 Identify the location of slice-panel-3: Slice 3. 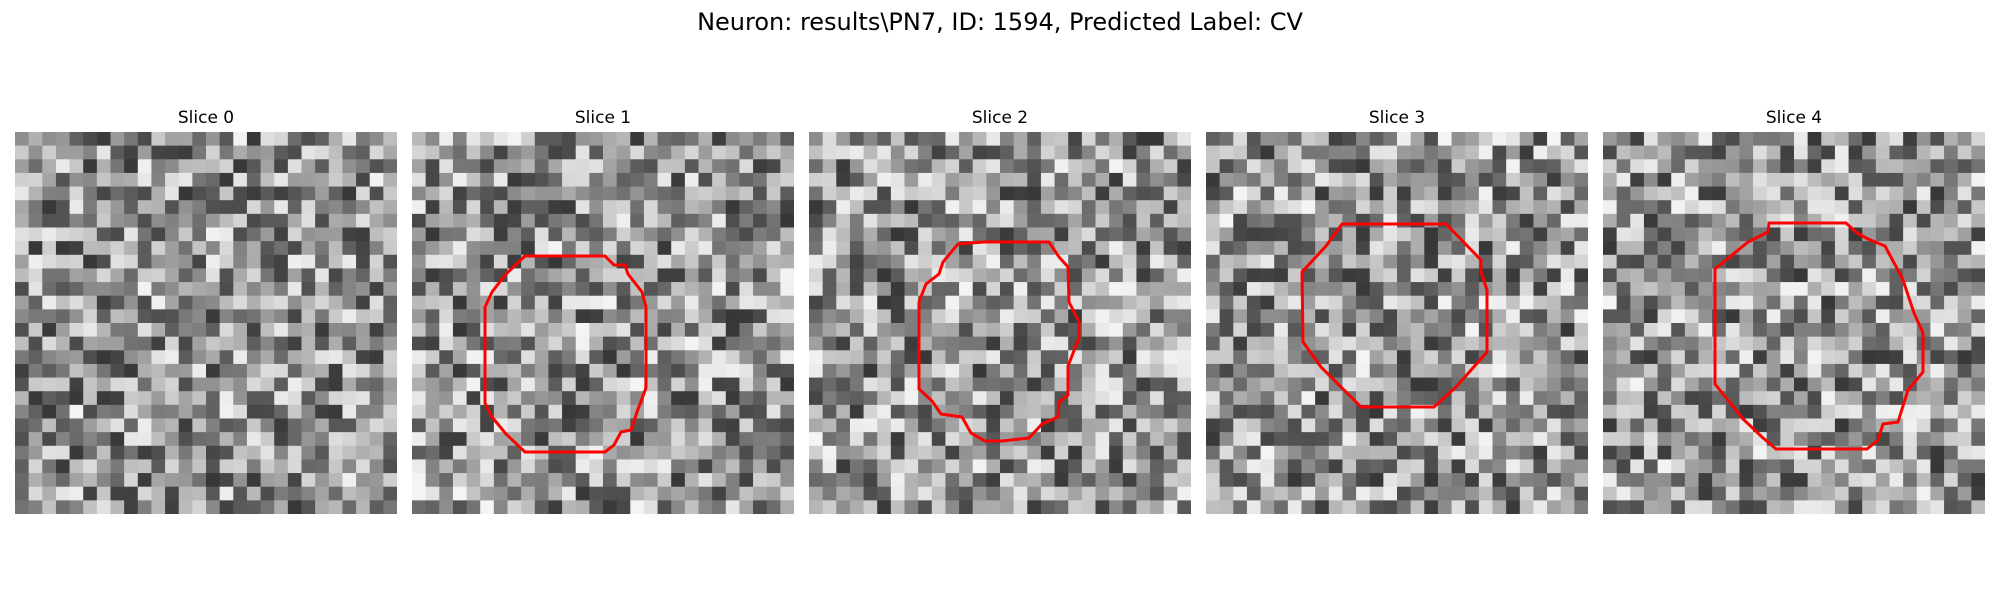
(1397, 311).